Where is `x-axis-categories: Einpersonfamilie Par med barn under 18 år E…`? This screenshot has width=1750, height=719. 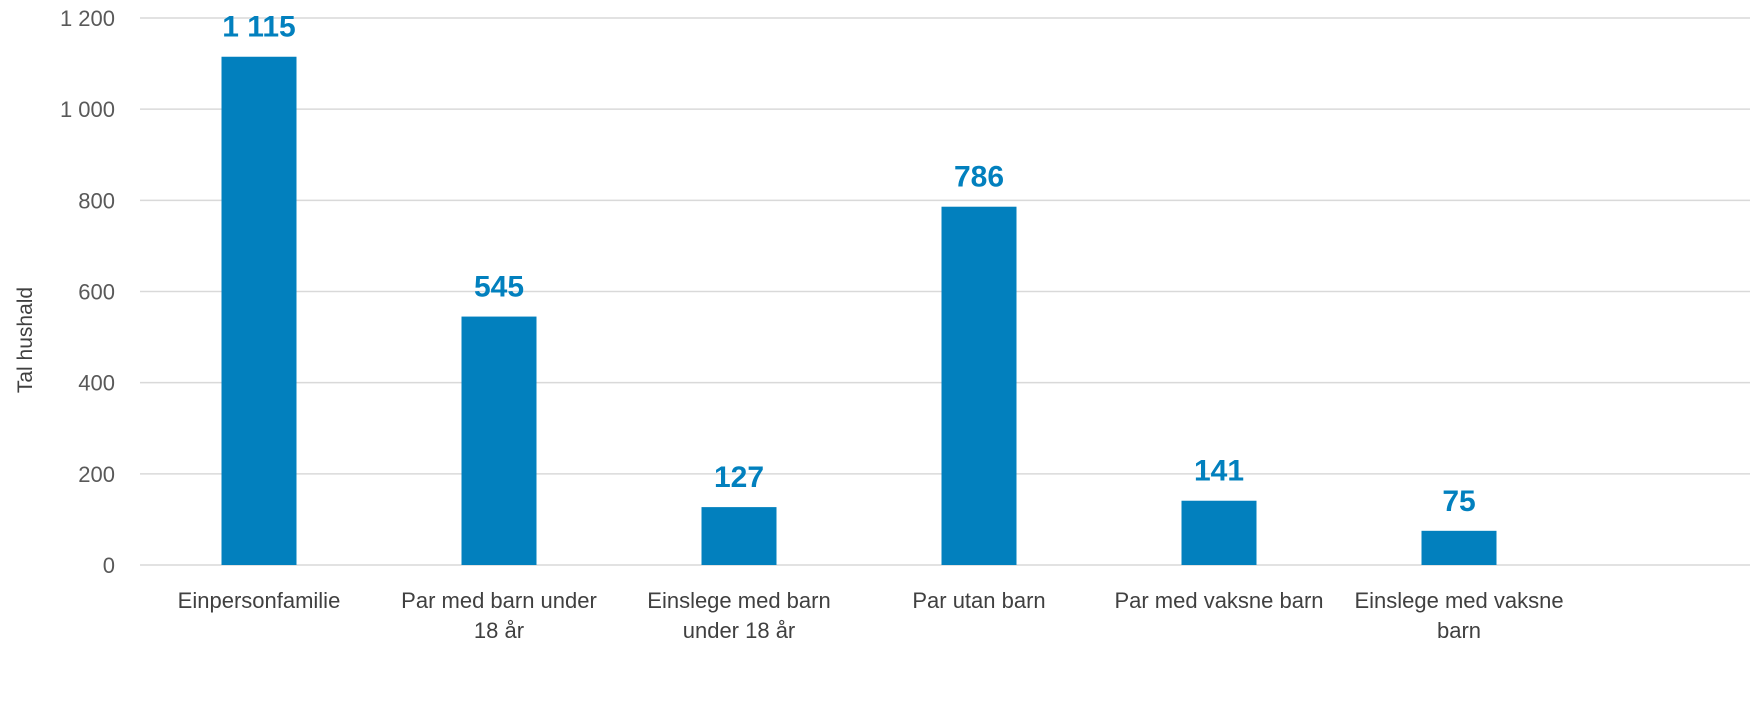
x-axis-categories: Einpersonfamilie Par med barn under 18 år E… is located at coordinates (871, 615).